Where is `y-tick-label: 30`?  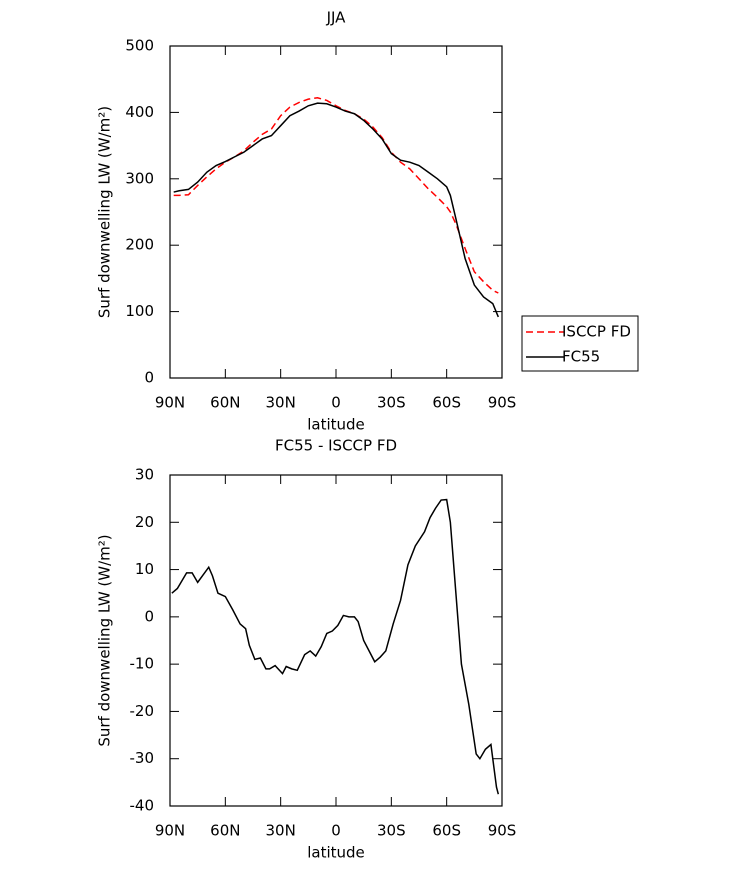
y-tick-label: 30 is located at coordinates (144, 475).